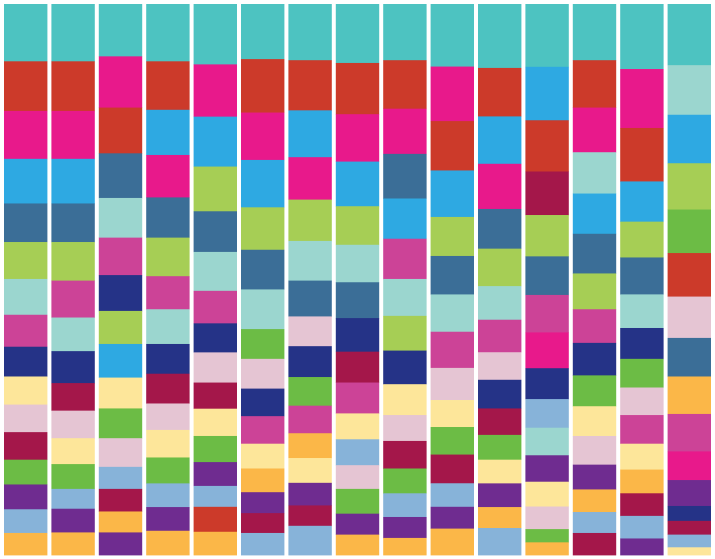 Image resolution: width=715 pixels, height=559 pixels. Describe the element at coordinates (642, 430) in the screenshot. I see `bar-segment-14-orchid` at that location.